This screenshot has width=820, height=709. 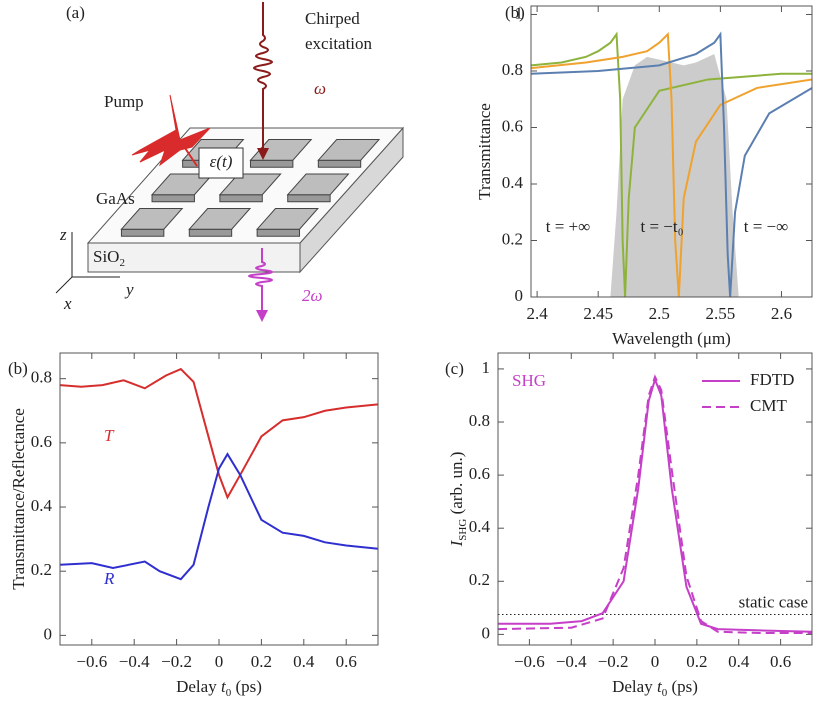 What do you see at coordinates (613, 661) in the screenshot?
I see `x-tick-label: −0.2` at bounding box center [613, 661].